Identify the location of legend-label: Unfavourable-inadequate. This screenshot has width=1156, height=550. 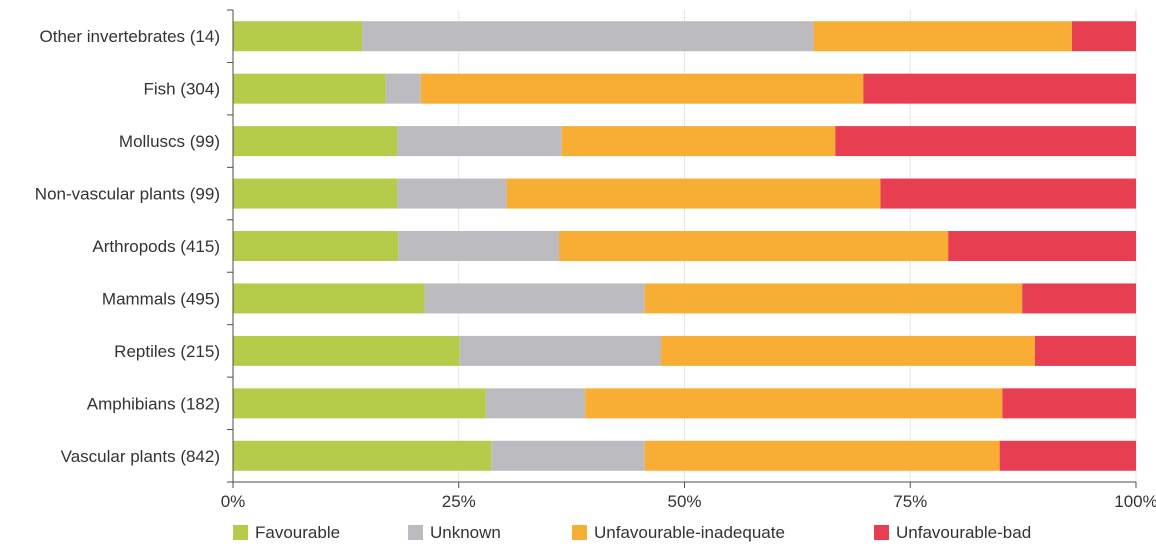
(689, 532).